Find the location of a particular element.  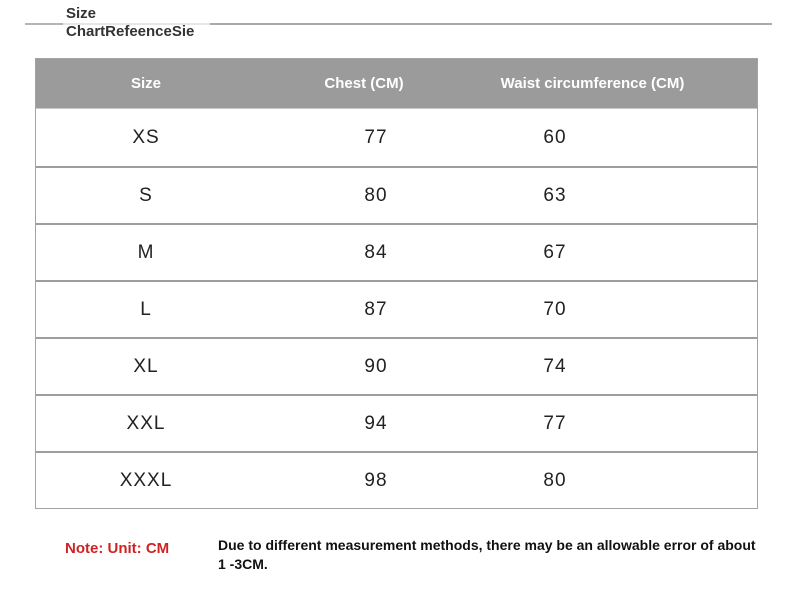

cell-chest: 84 is located at coordinates (376, 252).